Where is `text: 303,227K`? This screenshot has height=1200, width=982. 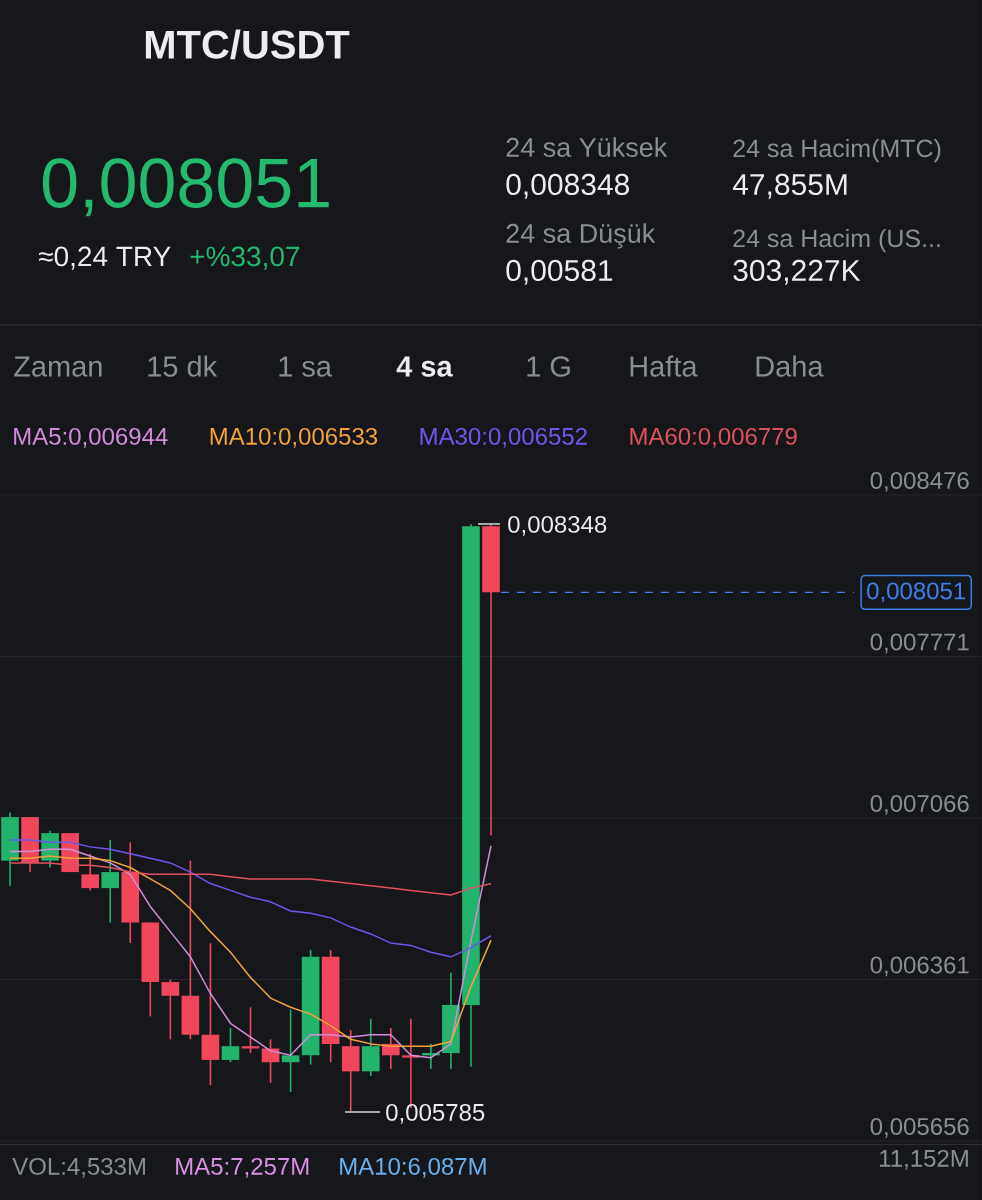 text: 303,227K is located at coordinates (797, 272).